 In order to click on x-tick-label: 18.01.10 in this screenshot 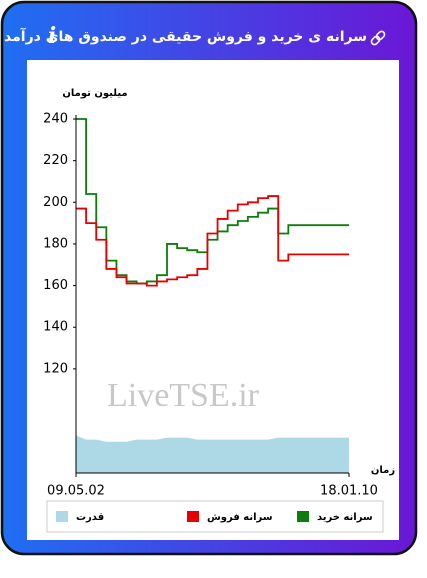, I will do `click(349, 491)`.